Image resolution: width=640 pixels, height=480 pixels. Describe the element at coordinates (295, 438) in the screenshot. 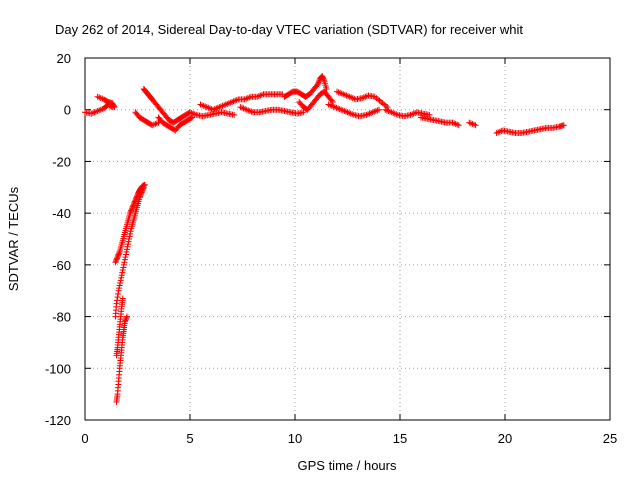

I see `x-tick-label: 10` at that location.